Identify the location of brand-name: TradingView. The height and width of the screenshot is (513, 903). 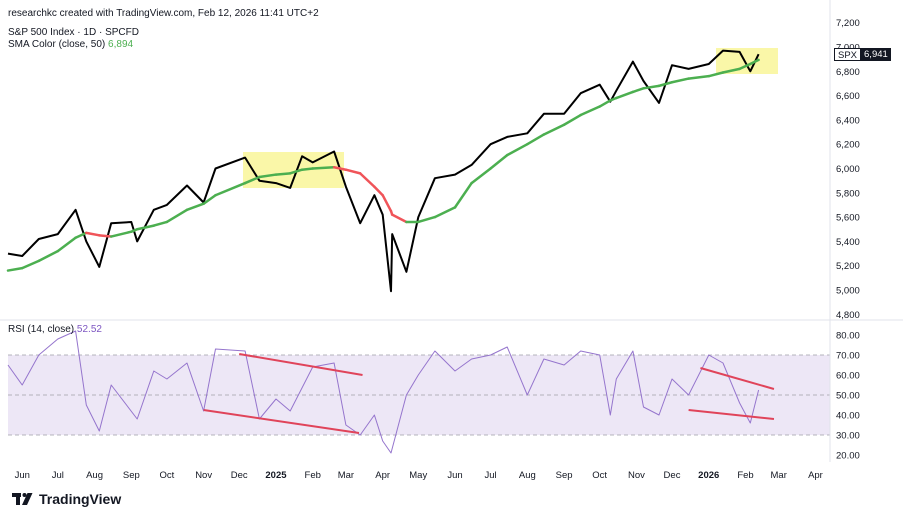
(80, 499).